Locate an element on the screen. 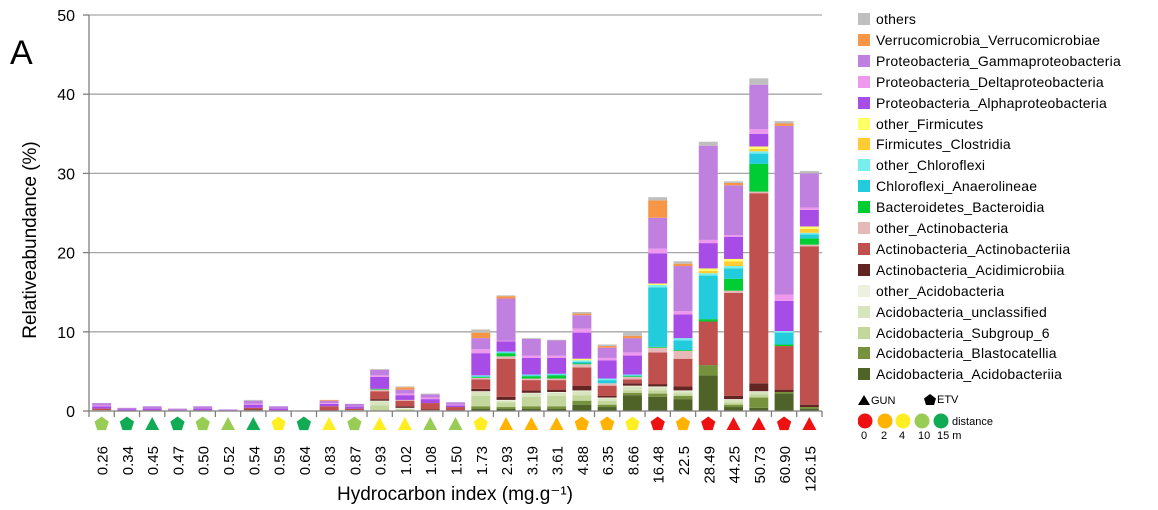  legend-item: other_Chloroflexi is located at coordinates (921, 165).